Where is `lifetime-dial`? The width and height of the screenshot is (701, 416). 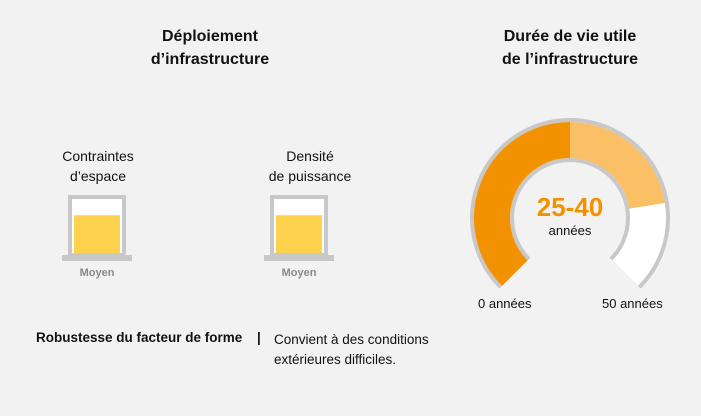 lifetime-dial is located at coordinates (570, 203).